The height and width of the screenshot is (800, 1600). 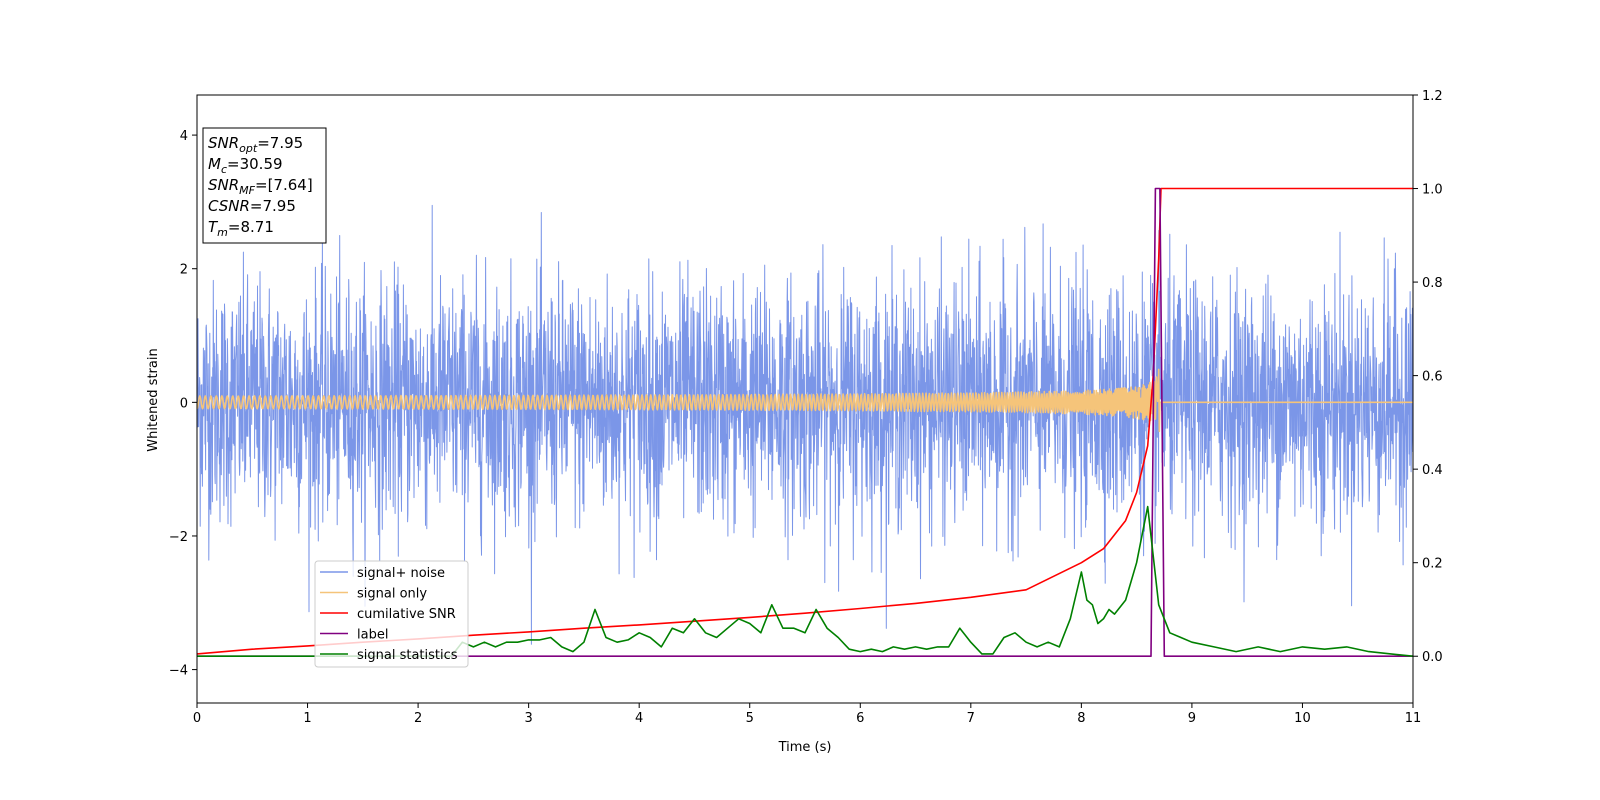 I want to click on left-tick-label: 0, so click(x=184, y=403).